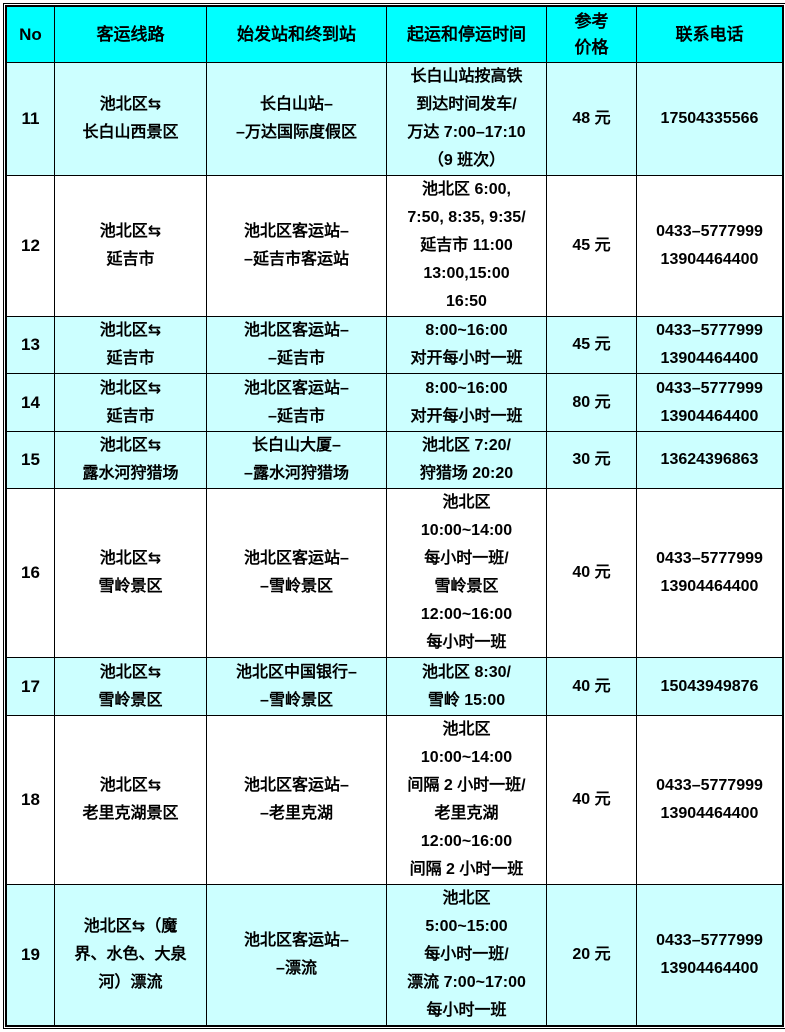 Image resolution: width=785 pixels, height=1032 pixels. I want to click on header-price: 参考 价格, so click(591, 34).